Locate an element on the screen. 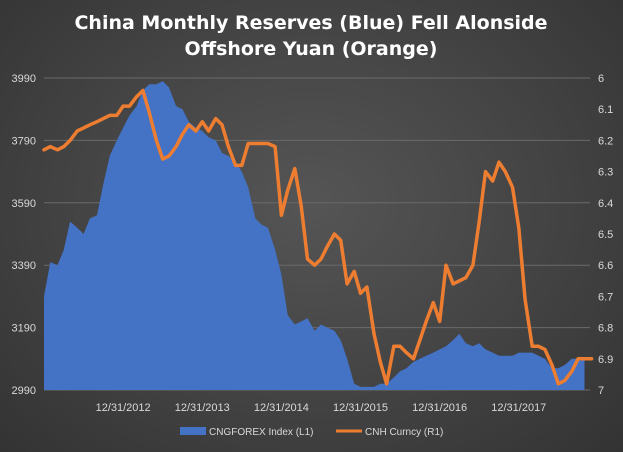  x-tick-label: 12/31/2013 is located at coordinates (202, 408).